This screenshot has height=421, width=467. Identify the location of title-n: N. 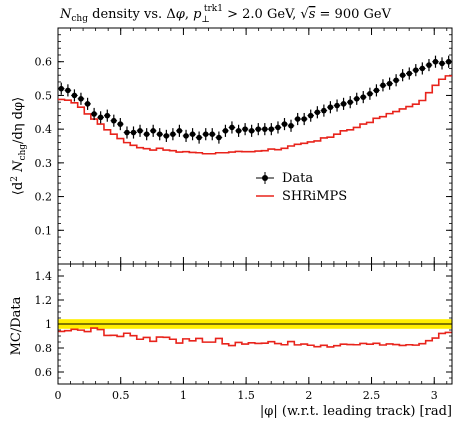
(65, 14).